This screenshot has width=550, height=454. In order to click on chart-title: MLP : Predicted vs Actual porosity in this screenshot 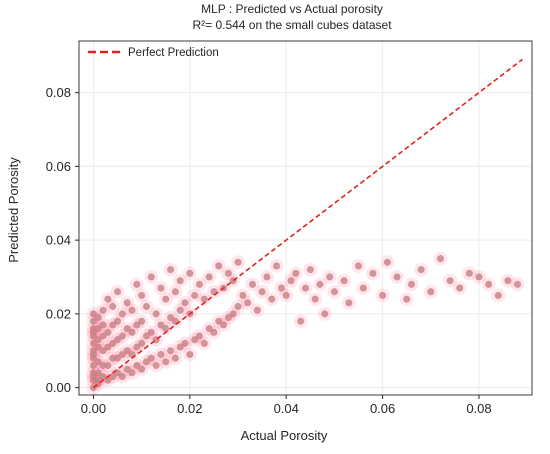, I will do `click(292, 9)`.